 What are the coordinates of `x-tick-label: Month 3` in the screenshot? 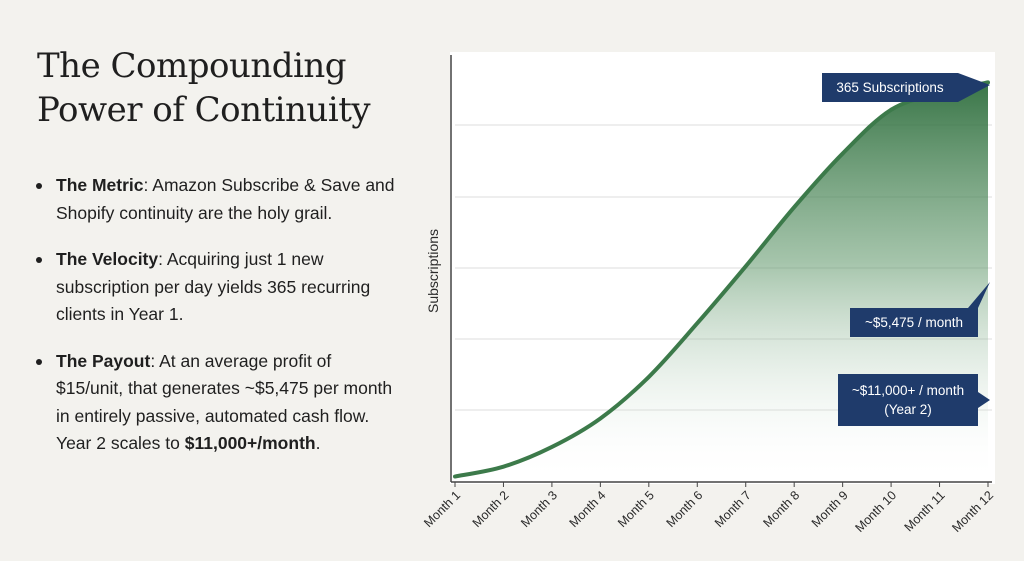 It's located at (539, 509).